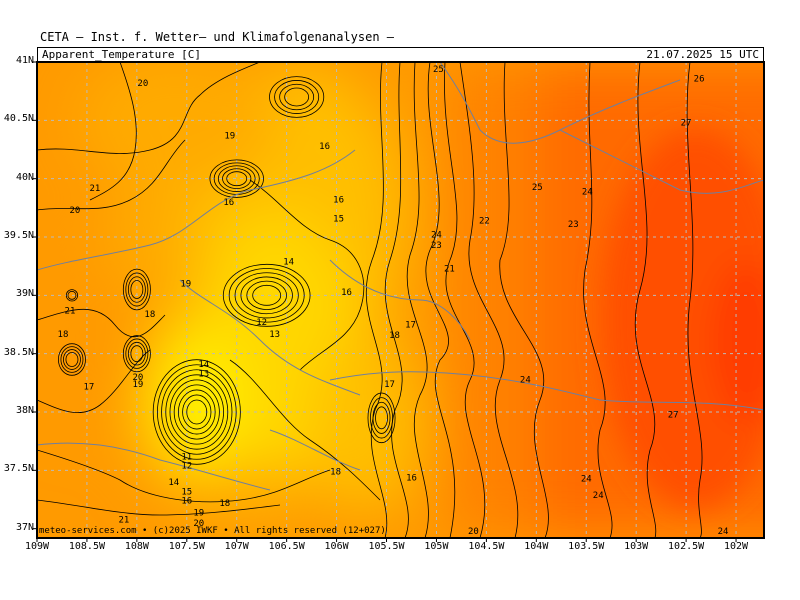  Describe the element at coordinates (24, 527) in the screenshot. I see `lat-tick-label: 37N` at that location.